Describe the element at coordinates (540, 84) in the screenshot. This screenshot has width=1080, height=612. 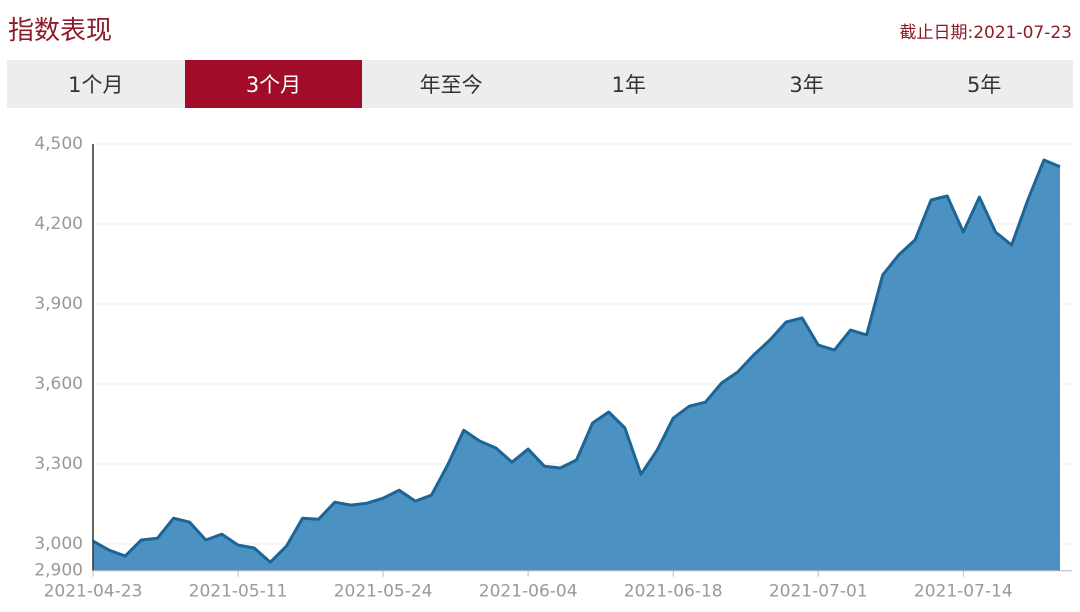
I see `period-tabs: 1个月 3个月 年至今 1年 3年 5年` at that location.